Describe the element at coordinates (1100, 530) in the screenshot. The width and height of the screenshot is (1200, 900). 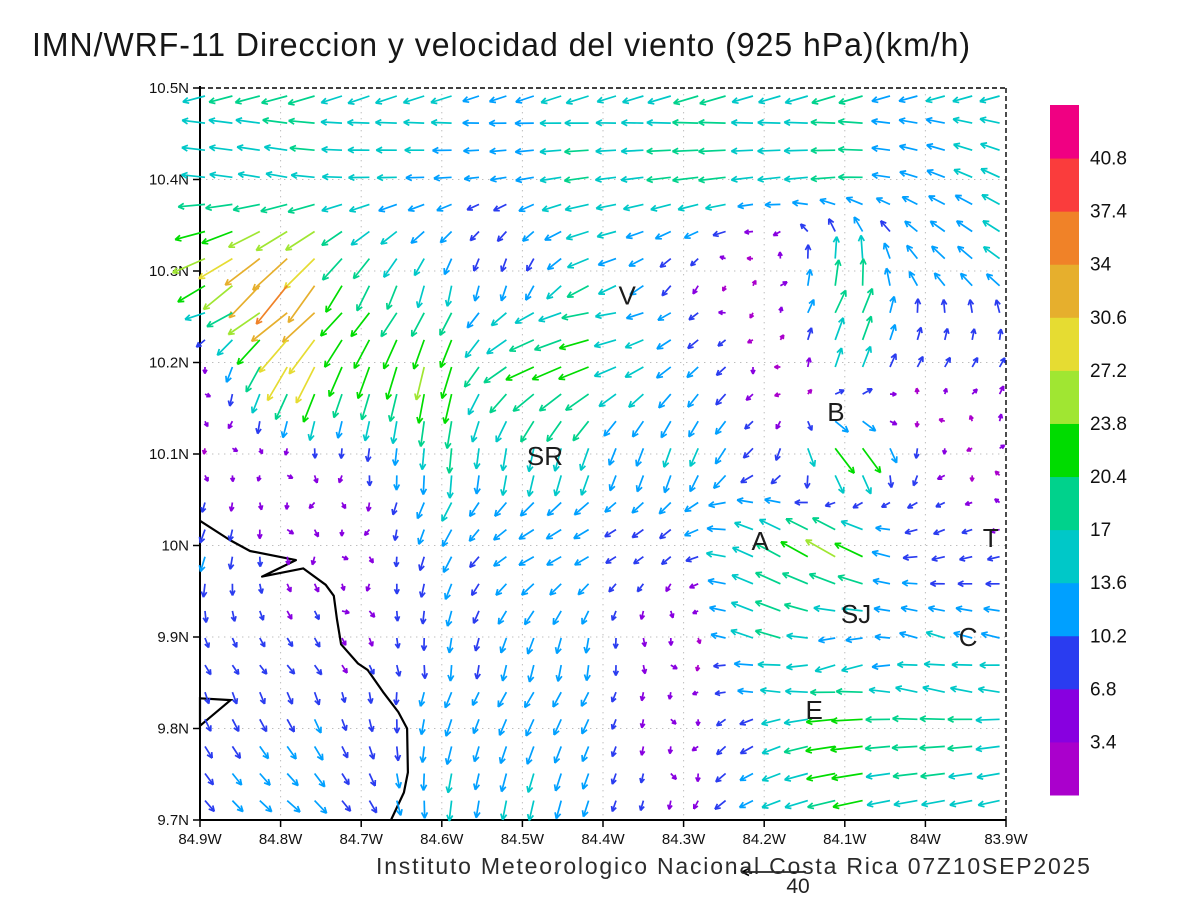
I see `colorbar-tick-label: 17` at that location.